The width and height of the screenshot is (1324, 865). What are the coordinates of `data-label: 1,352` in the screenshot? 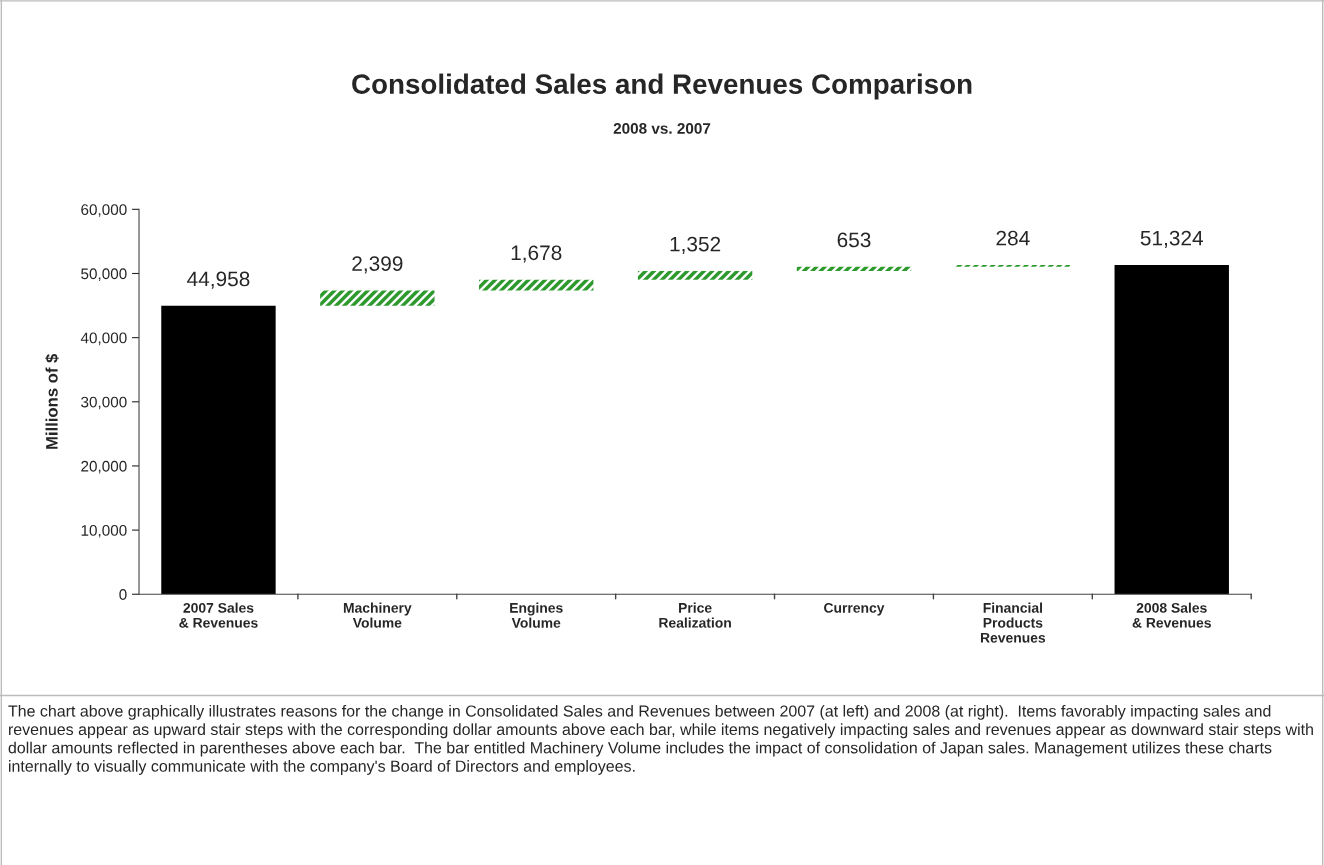 It's located at (695, 245).